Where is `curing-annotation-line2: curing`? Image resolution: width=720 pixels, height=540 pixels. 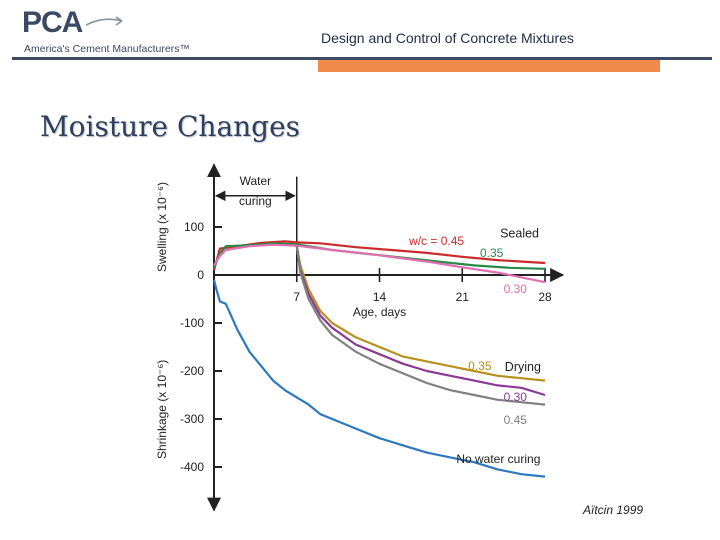
curing-annotation-line2: curing is located at coordinates (255, 201).